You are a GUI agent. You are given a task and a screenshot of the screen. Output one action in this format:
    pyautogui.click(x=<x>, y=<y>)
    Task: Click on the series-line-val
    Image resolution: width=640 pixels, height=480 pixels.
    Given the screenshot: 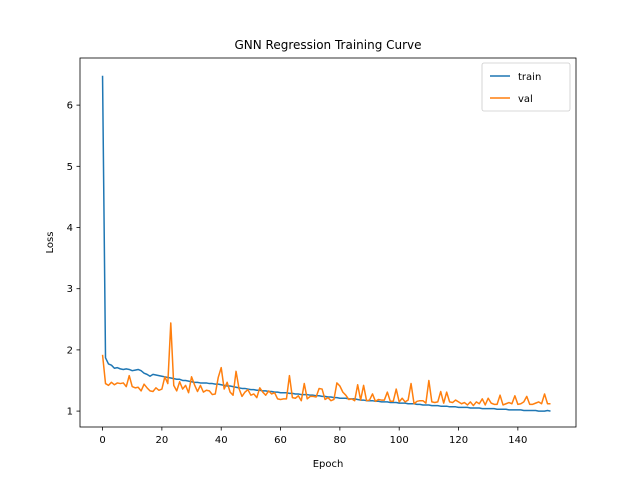 What is the action you would take?
    pyautogui.click(x=326, y=364)
    